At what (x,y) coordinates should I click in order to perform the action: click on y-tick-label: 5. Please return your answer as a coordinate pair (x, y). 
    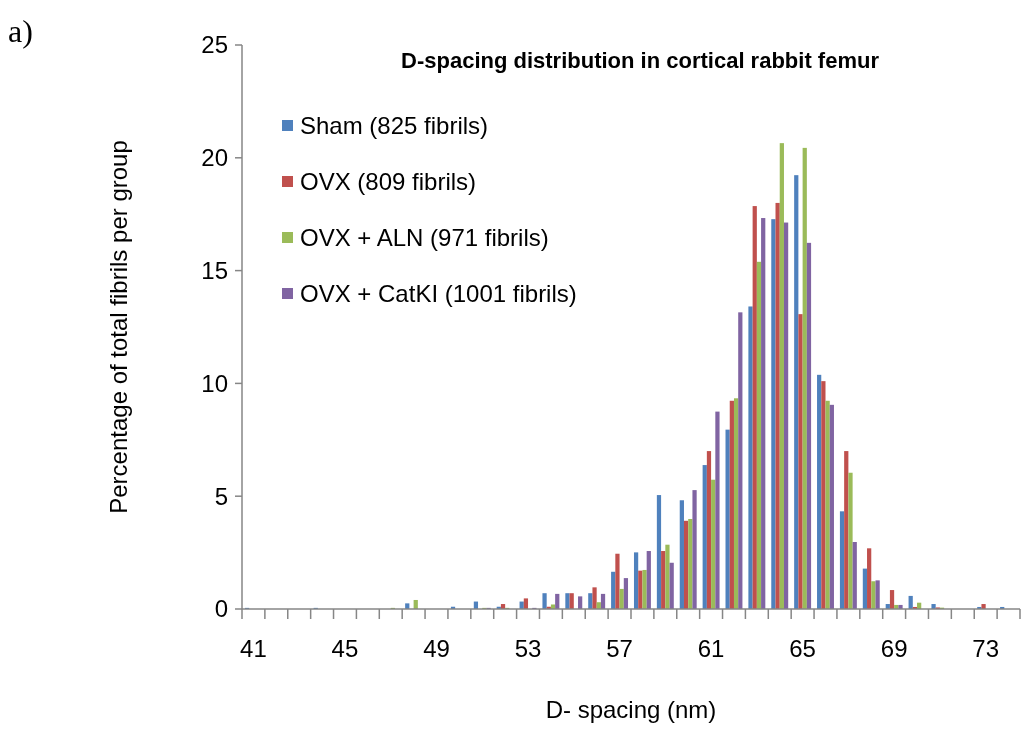
    Looking at the image, I should click on (221, 496).